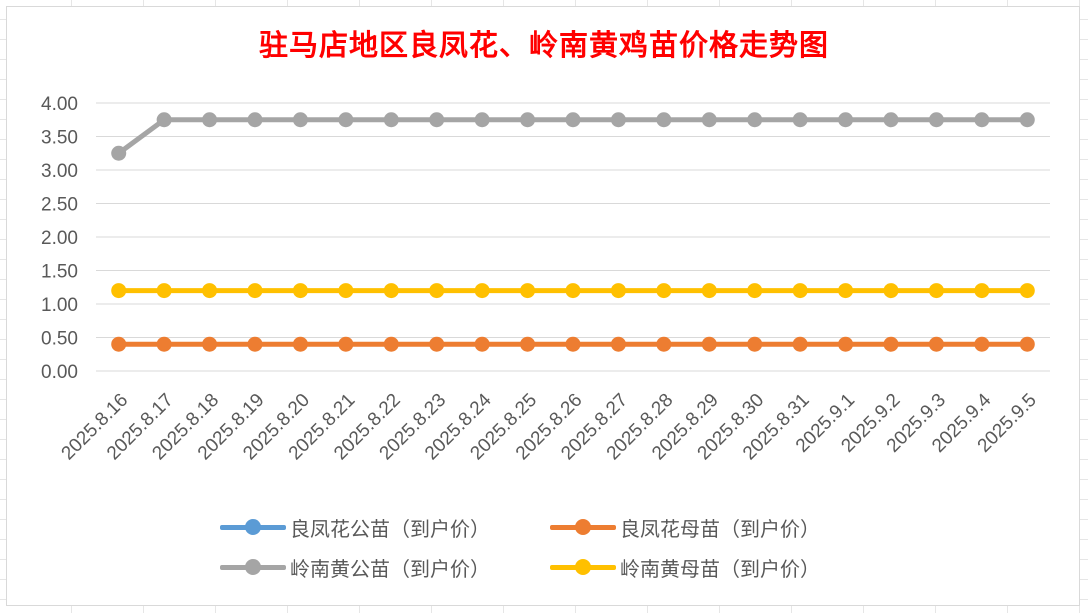 The width and height of the screenshot is (1088, 613). I want to click on y-tick-label: 2.50, so click(59, 205).